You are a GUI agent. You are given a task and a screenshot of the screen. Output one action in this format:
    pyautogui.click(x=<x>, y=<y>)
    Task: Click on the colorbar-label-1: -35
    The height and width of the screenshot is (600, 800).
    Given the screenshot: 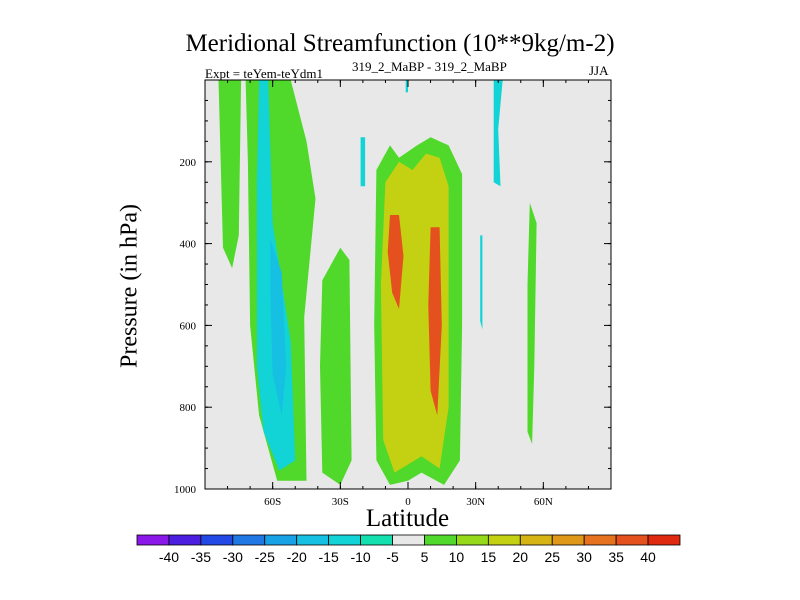 What is the action you would take?
    pyautogui.click(x=201, y=557)
    